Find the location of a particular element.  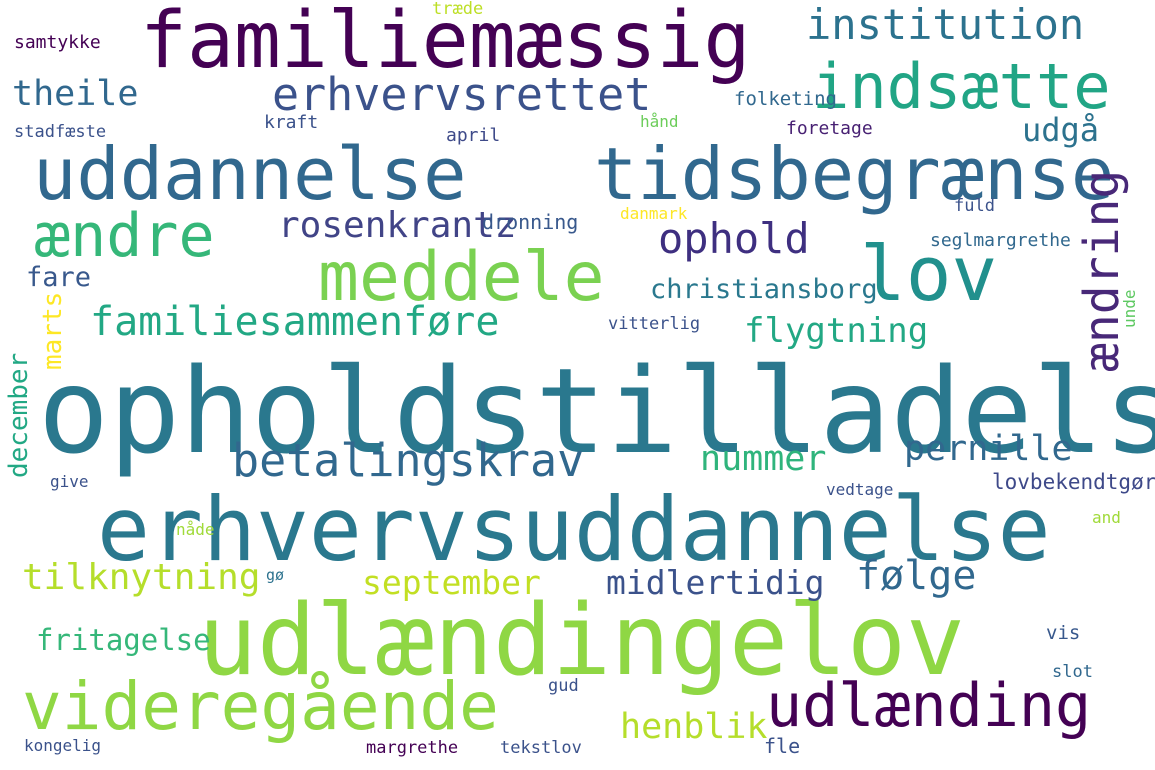

word-udlaending: udlænding is located at coordinates (929, 706).